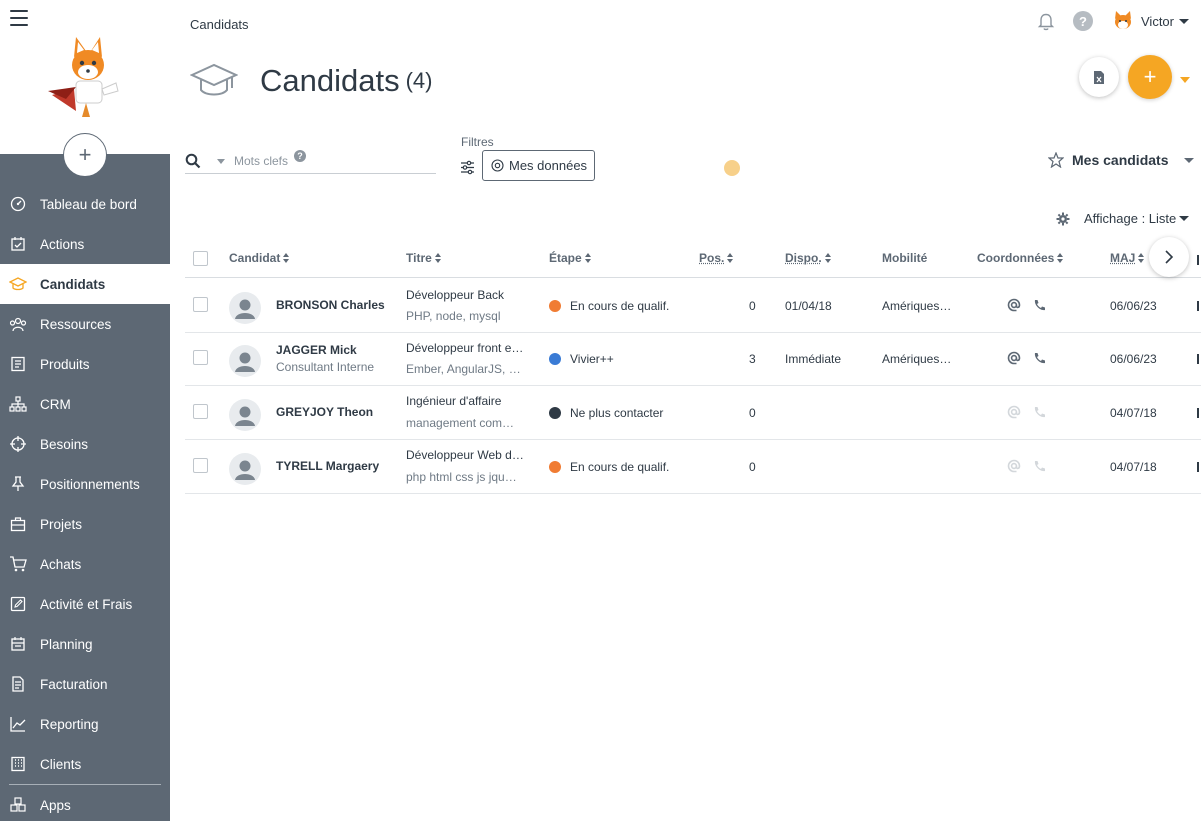  What do you see at coordinates (85, 784) in the screenshot?
I see `sidebar-divider` at bounding box center [85, 784].